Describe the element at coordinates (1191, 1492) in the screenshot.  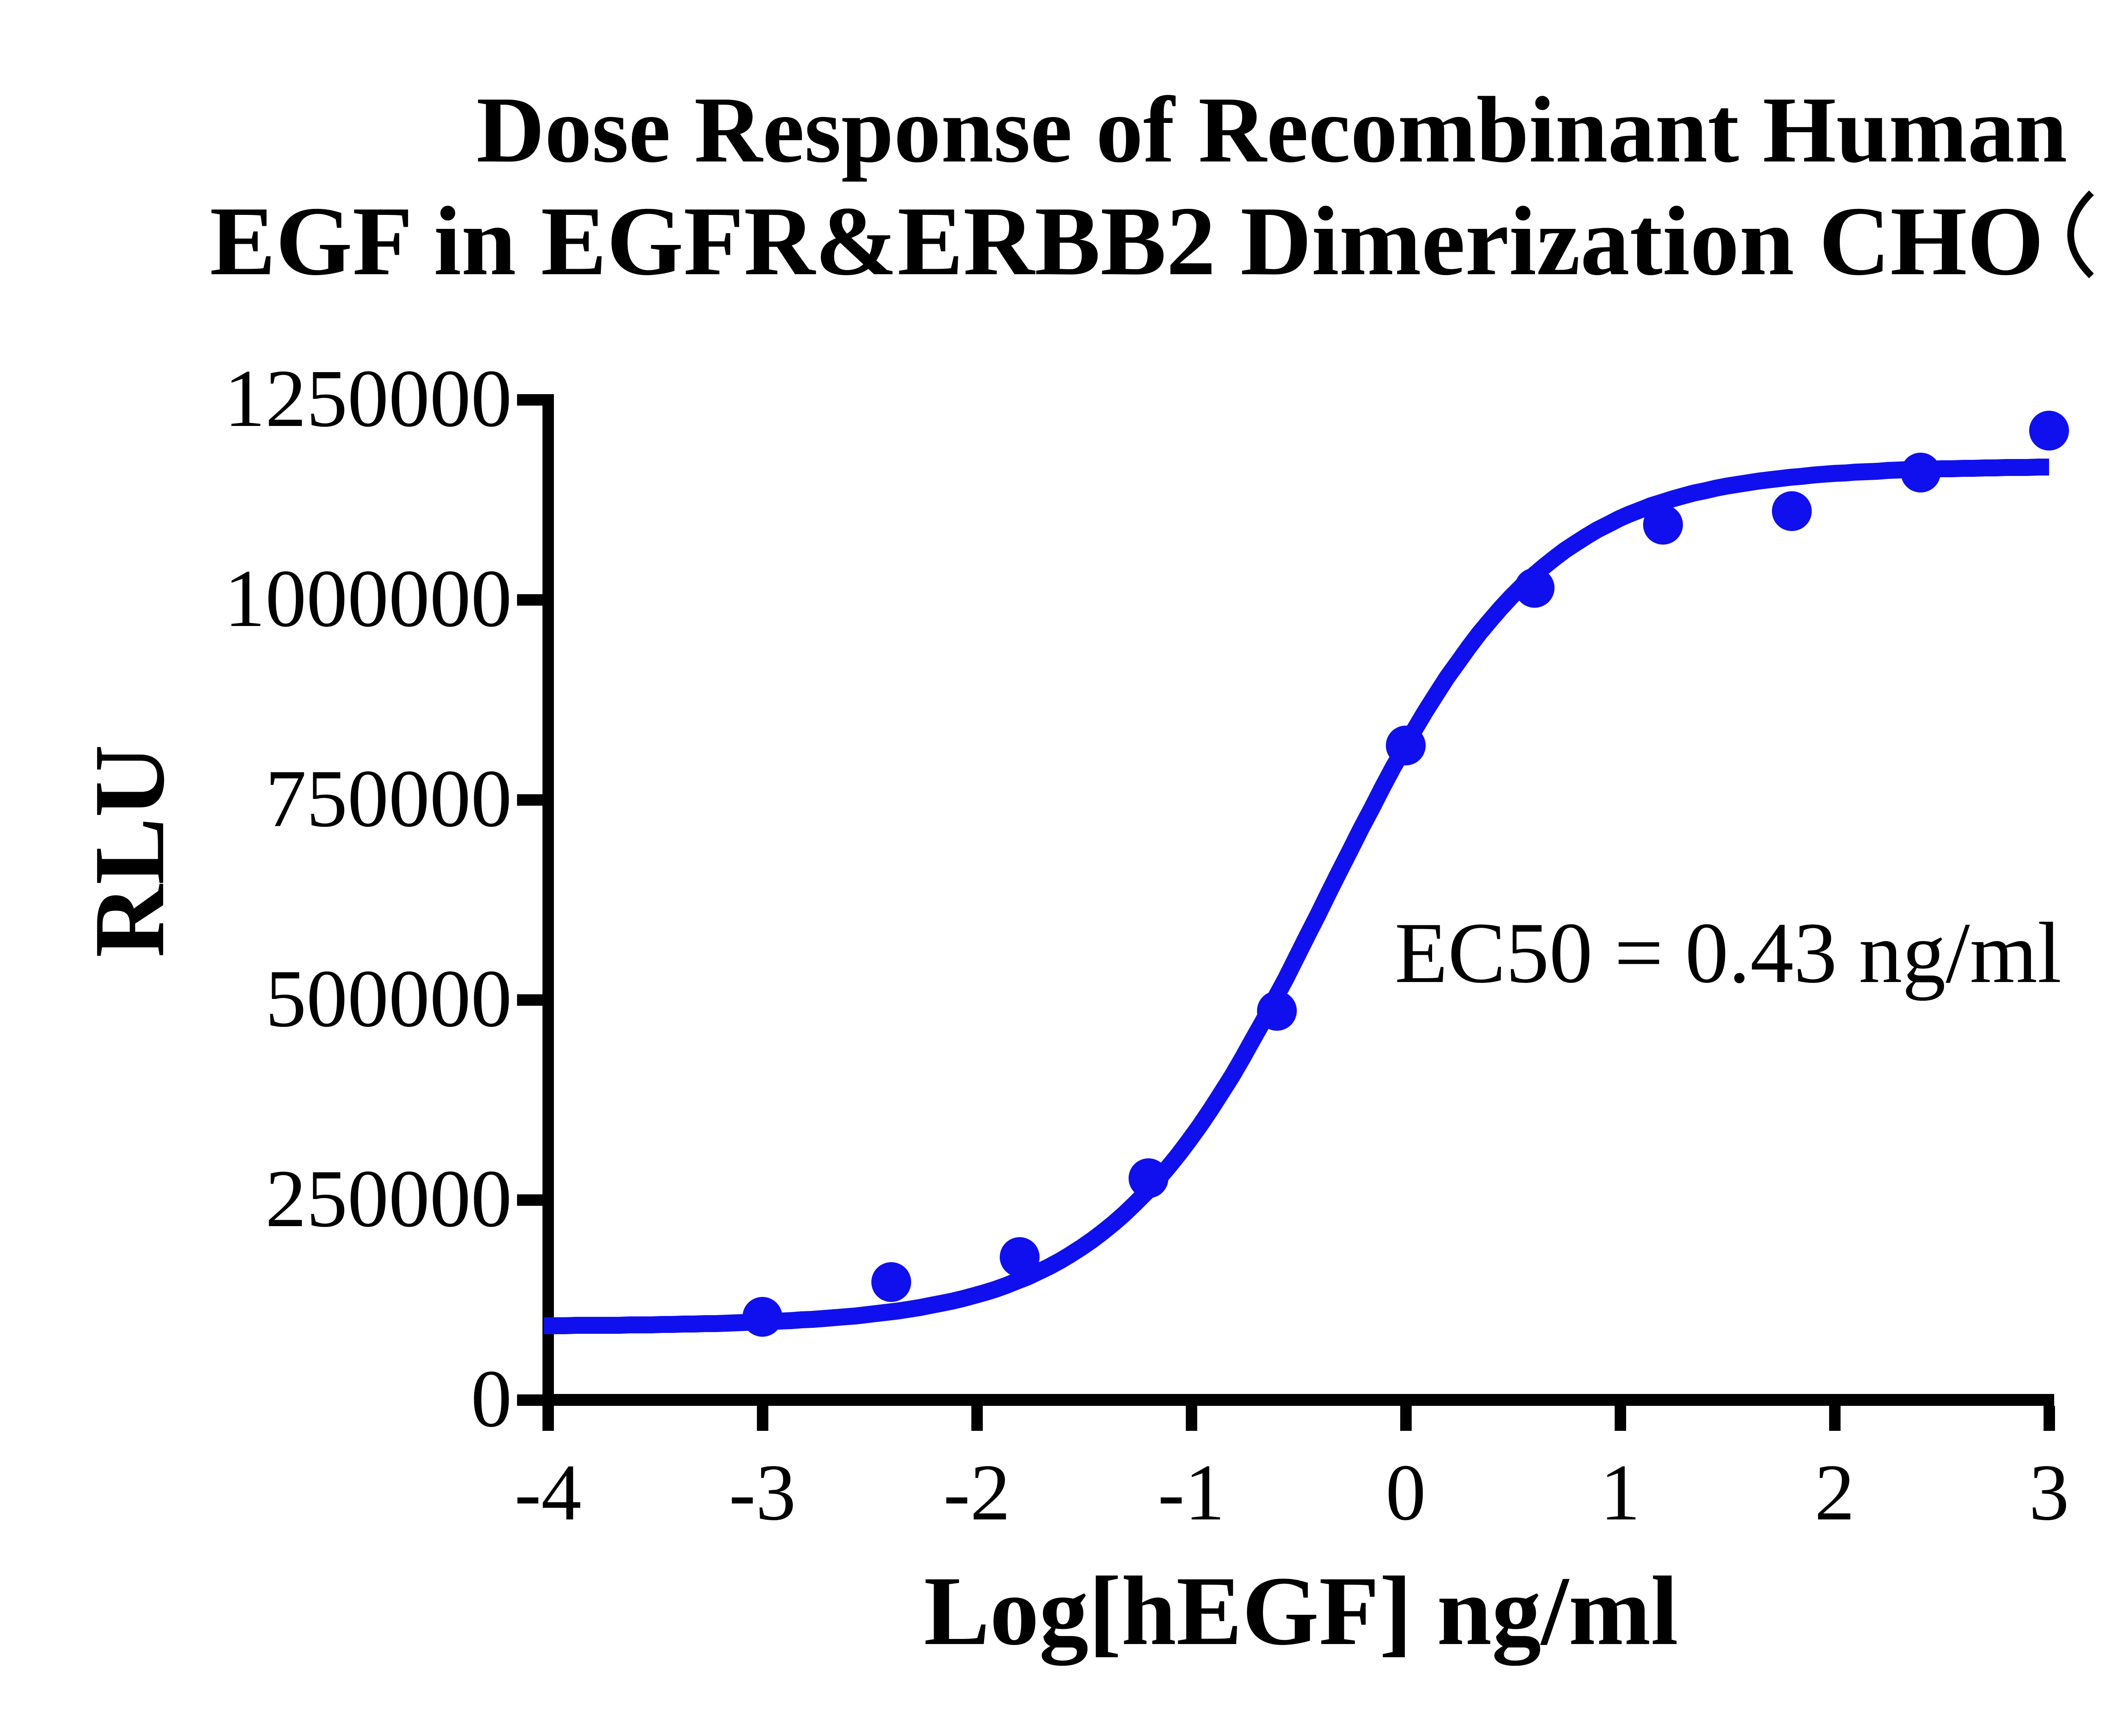
I see `svg-text: -1` at that location.